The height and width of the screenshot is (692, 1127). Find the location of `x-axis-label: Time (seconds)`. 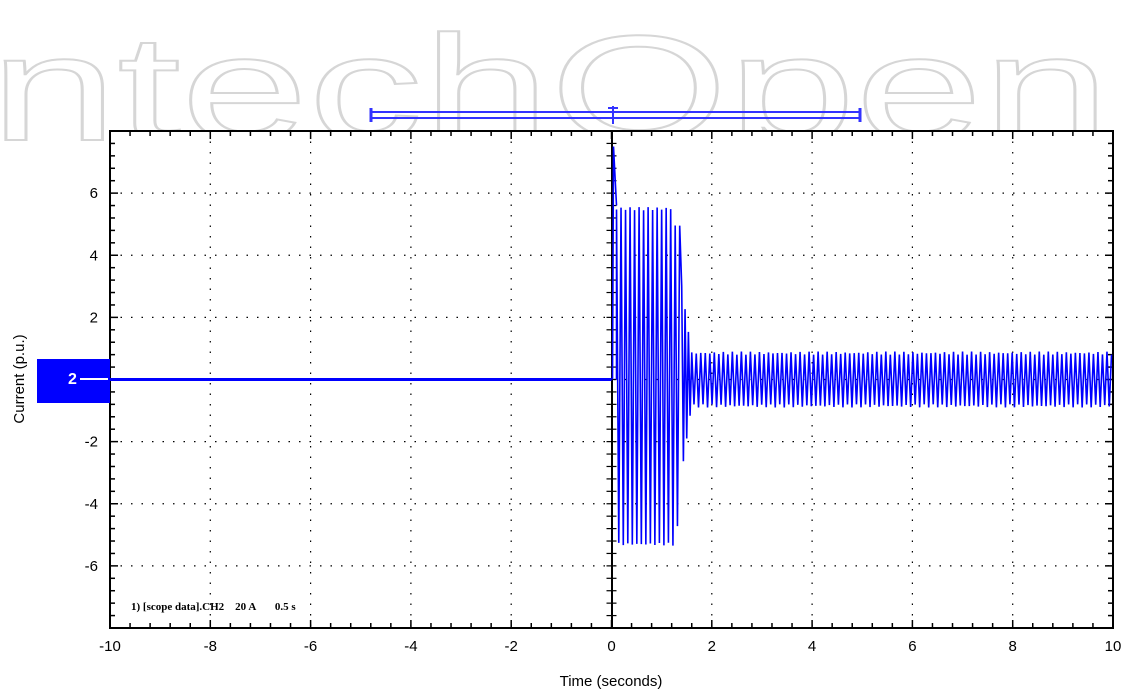

x-axis-label: Time (seconds) is located at coordinates (611, 681).